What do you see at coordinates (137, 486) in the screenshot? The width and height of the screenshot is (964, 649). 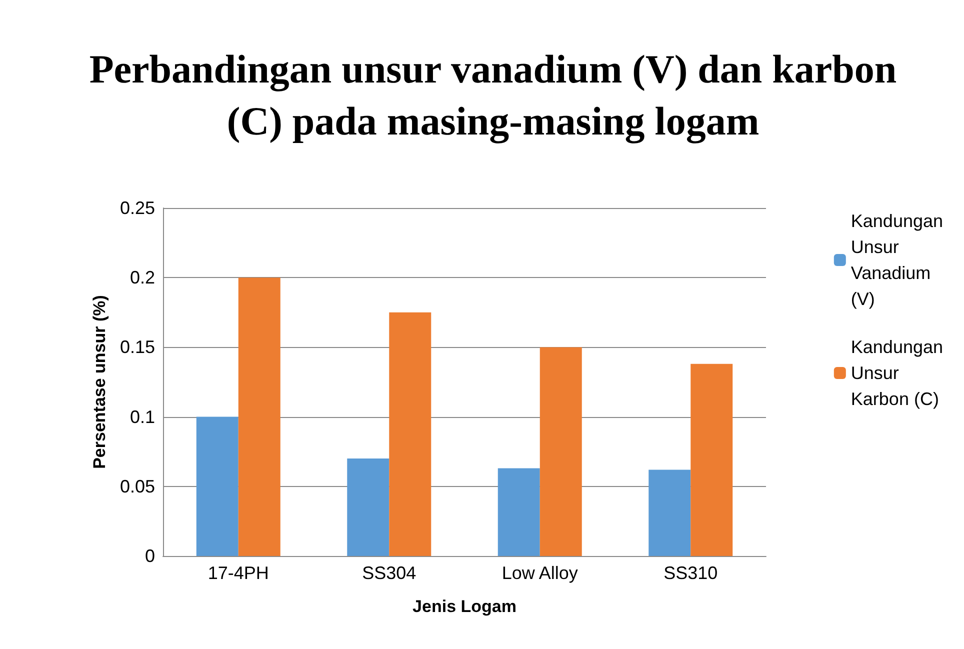 I see `y-tick-label: 0.05` at bounding box center [137, 486].